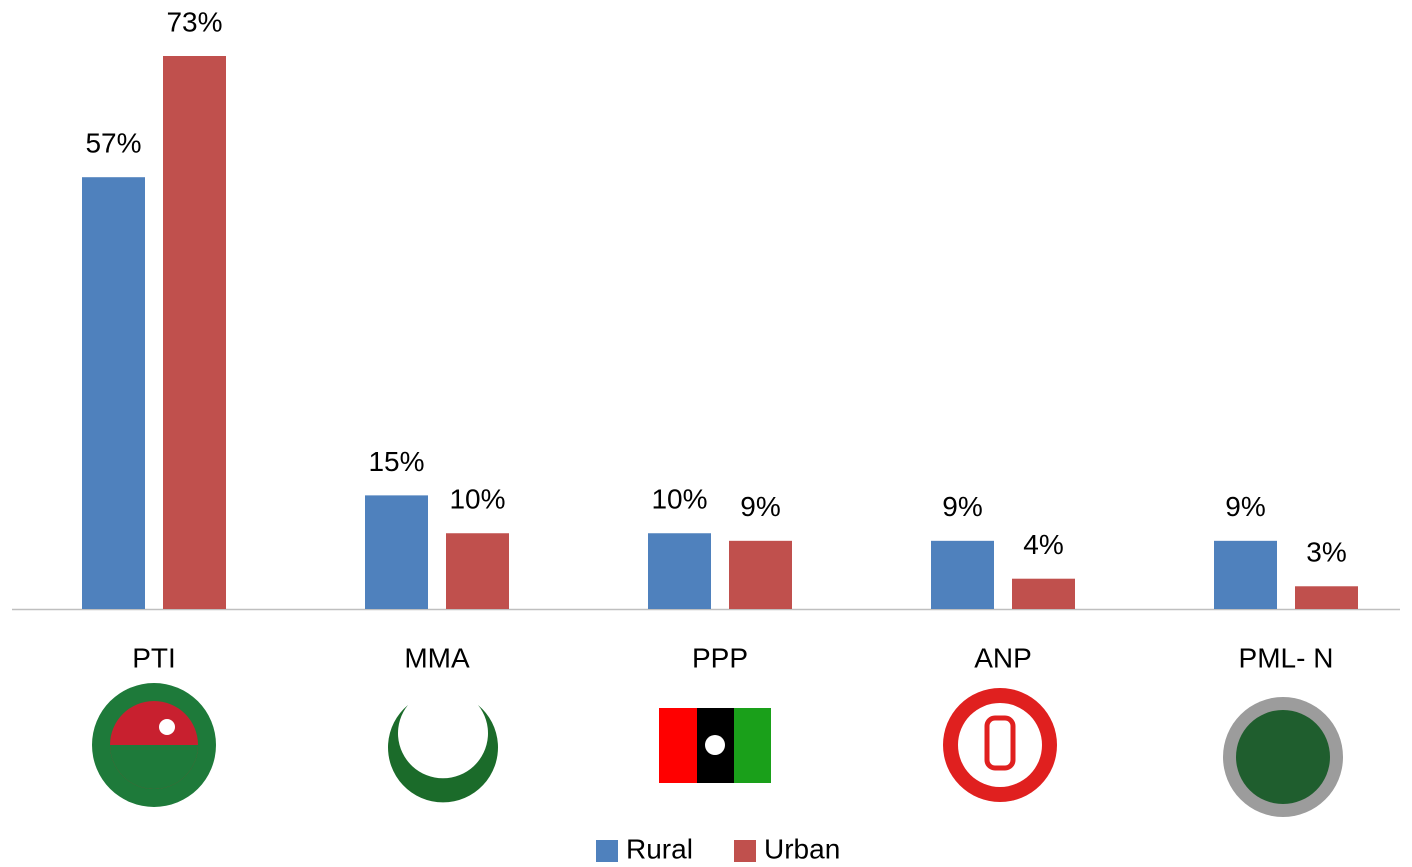  Describe the element at coordinates (113, 143) in the screenshot. I see `data-label: 57%` at that location.